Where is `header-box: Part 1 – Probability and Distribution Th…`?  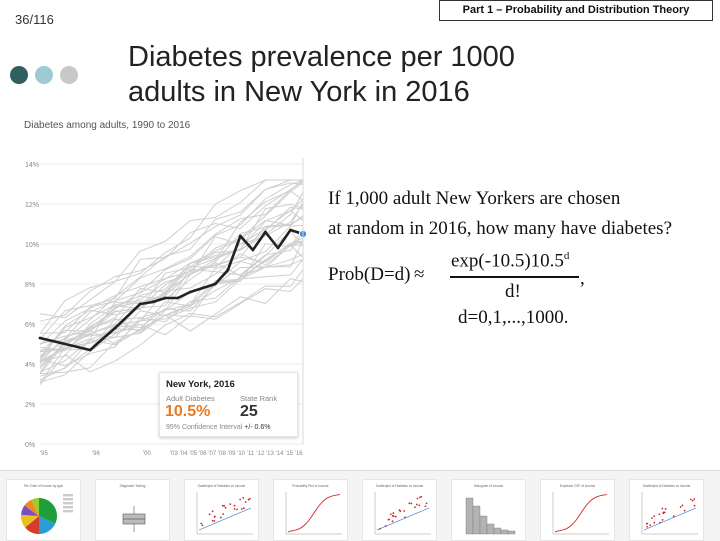
header-box: Part 1 – Probability and Distribution Th… is located at coordinates (576, 10).